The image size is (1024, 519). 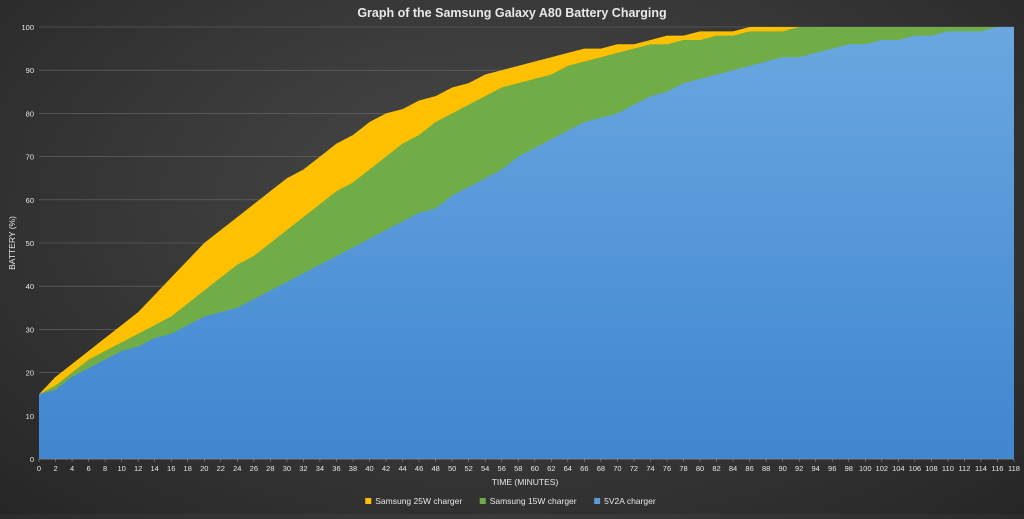 I want to click on x-tick-label: 30, so click(x=287, y=468).